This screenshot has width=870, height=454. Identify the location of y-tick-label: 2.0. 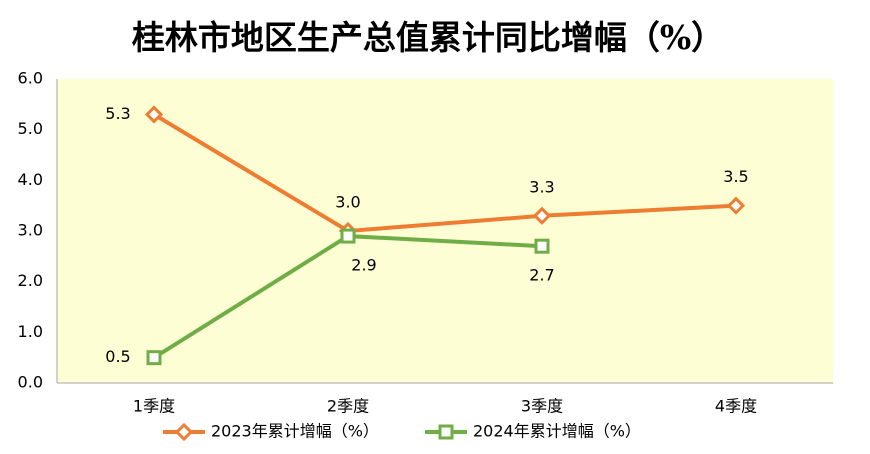
(30, 280).